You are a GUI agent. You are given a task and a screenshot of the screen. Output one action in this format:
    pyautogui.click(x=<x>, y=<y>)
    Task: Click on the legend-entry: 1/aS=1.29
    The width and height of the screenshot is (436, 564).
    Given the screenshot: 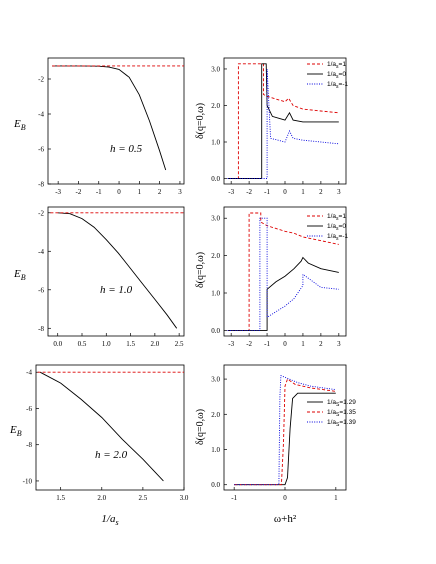 What is the action you would take?
    pyautogui.click(x=341, y=403)
    